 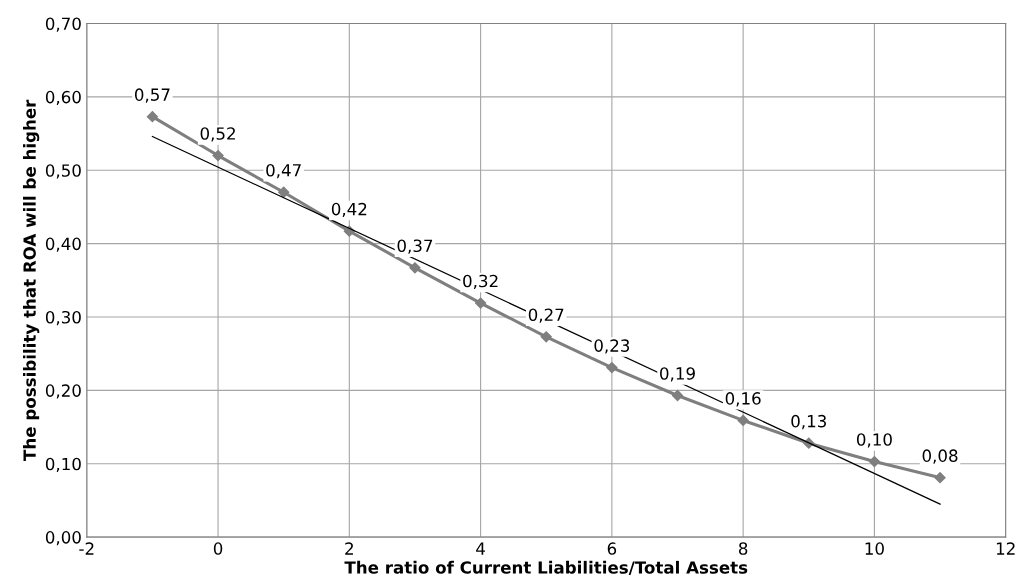 I want to click on data-label: 0,57, so click(x=152, y=95).